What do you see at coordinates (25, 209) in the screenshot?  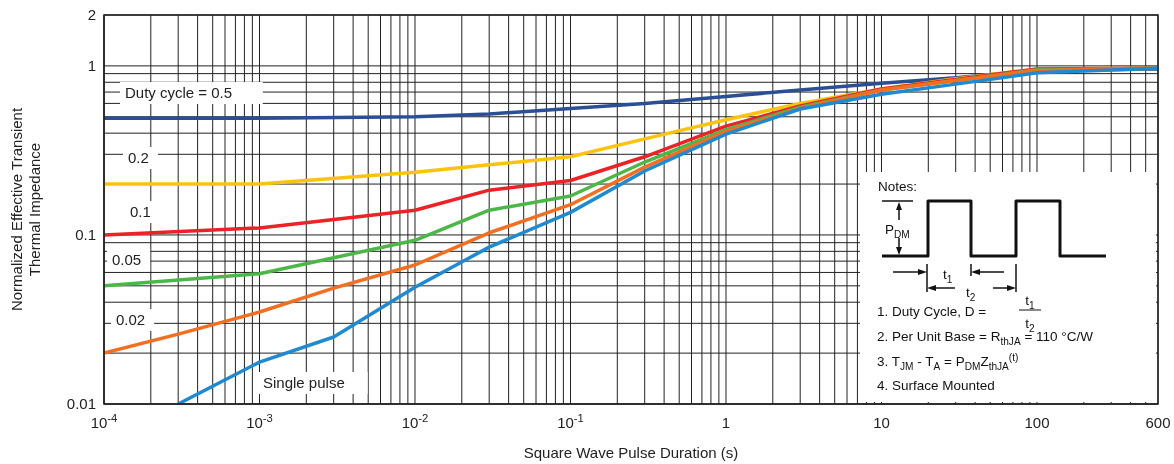 I see `y-axis-title: Normalized Effective Transient Thermal Impedance` at bounding box center [25, 209].